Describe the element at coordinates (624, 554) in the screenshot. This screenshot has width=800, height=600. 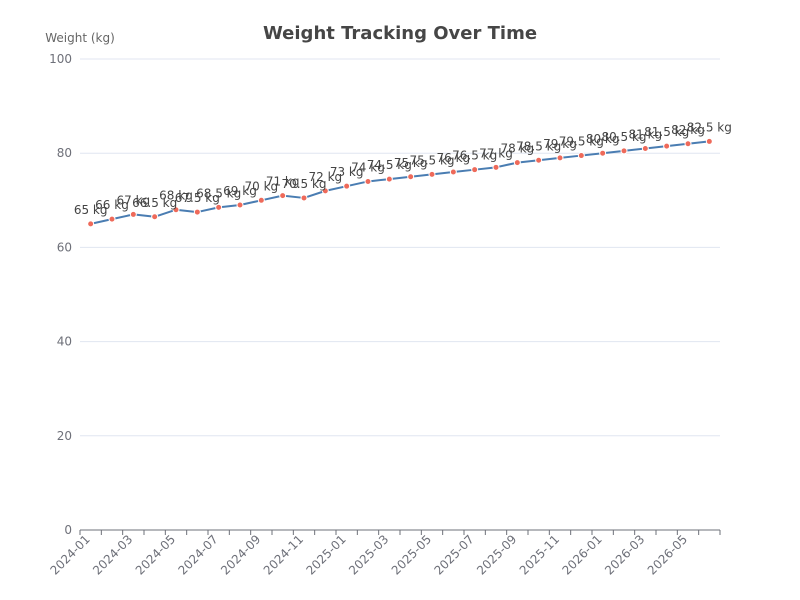
I see `x-tick-label: 2026-03` at that location.